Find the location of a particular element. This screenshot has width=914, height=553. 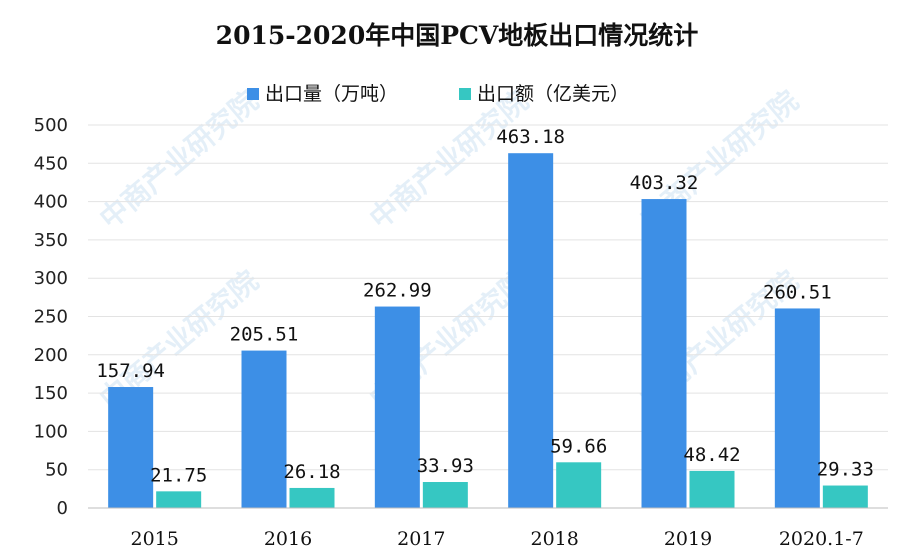

x-tick-label: 2015 is located at coordinates (154, 539).